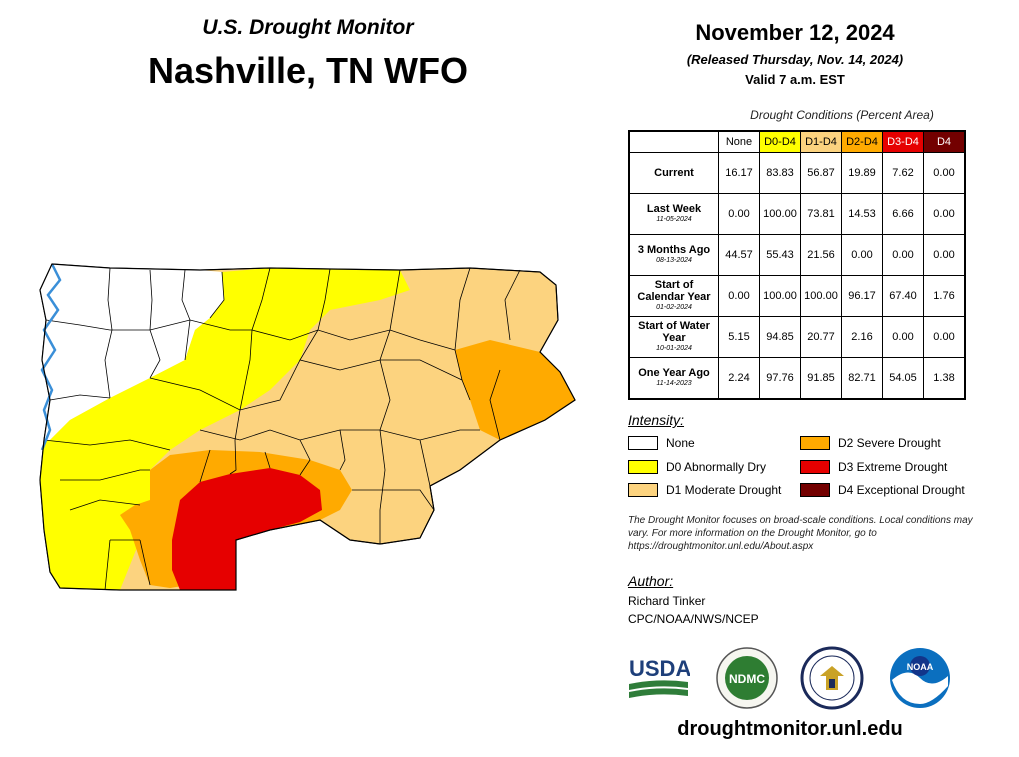 The width and height of the screenshot is (1019, 757). What do you see at coordinates (889, 443) in the screenshot?
I see `legend-label: D2 Severe Drought` at bounding box center [889, 443].